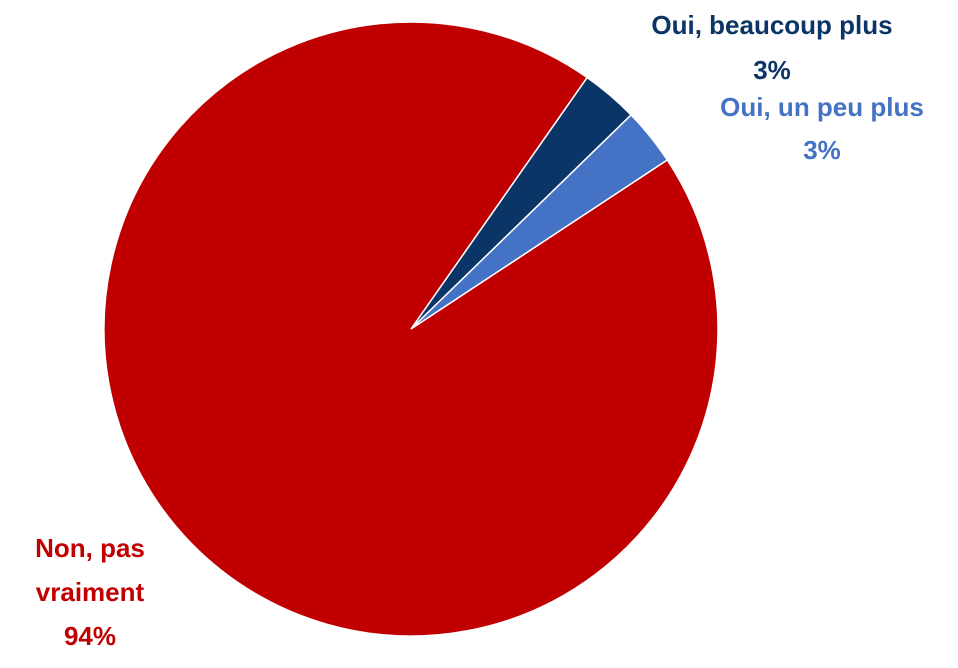 This screenshot has height=668, width=958. What do you see at coordinates (822, 107) in the screenshot?
I see `slice-label: Oui, un peu plus` at bounding box center [822, 107].